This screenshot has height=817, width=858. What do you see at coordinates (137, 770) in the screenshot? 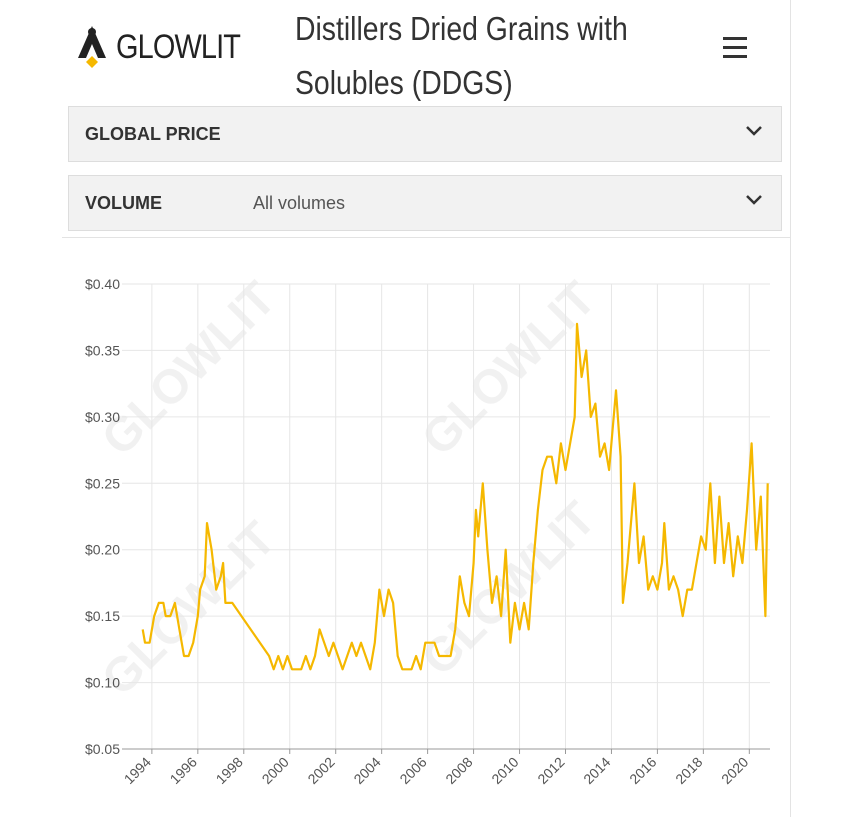
I see `x-tick-label: 1994` at bounding box center [137, 770].